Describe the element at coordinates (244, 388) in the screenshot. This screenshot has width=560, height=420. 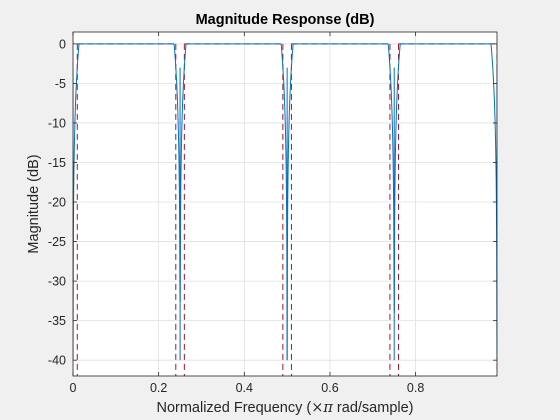
I see `x-tick-label: 0.4` at that location.